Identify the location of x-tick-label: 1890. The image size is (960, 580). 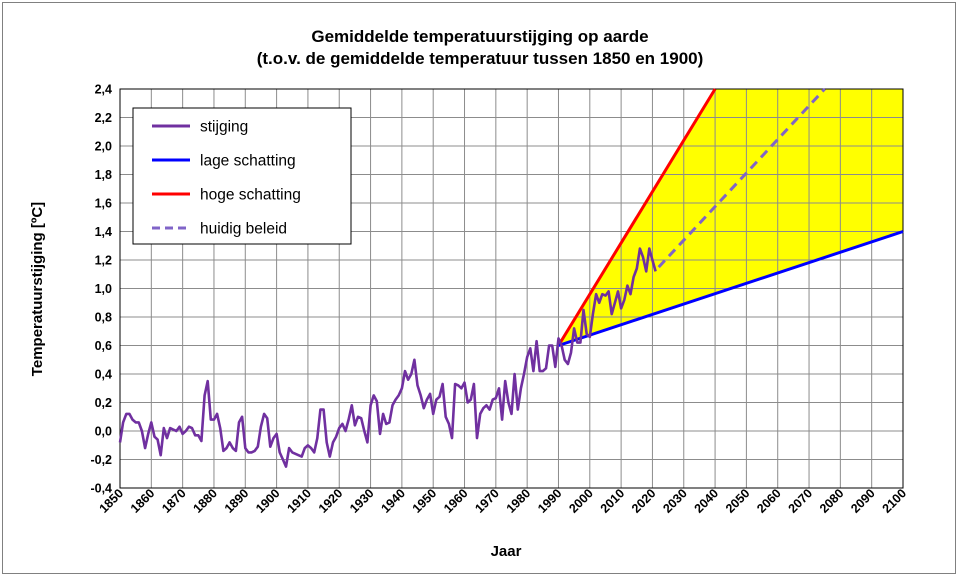
(237, 501).